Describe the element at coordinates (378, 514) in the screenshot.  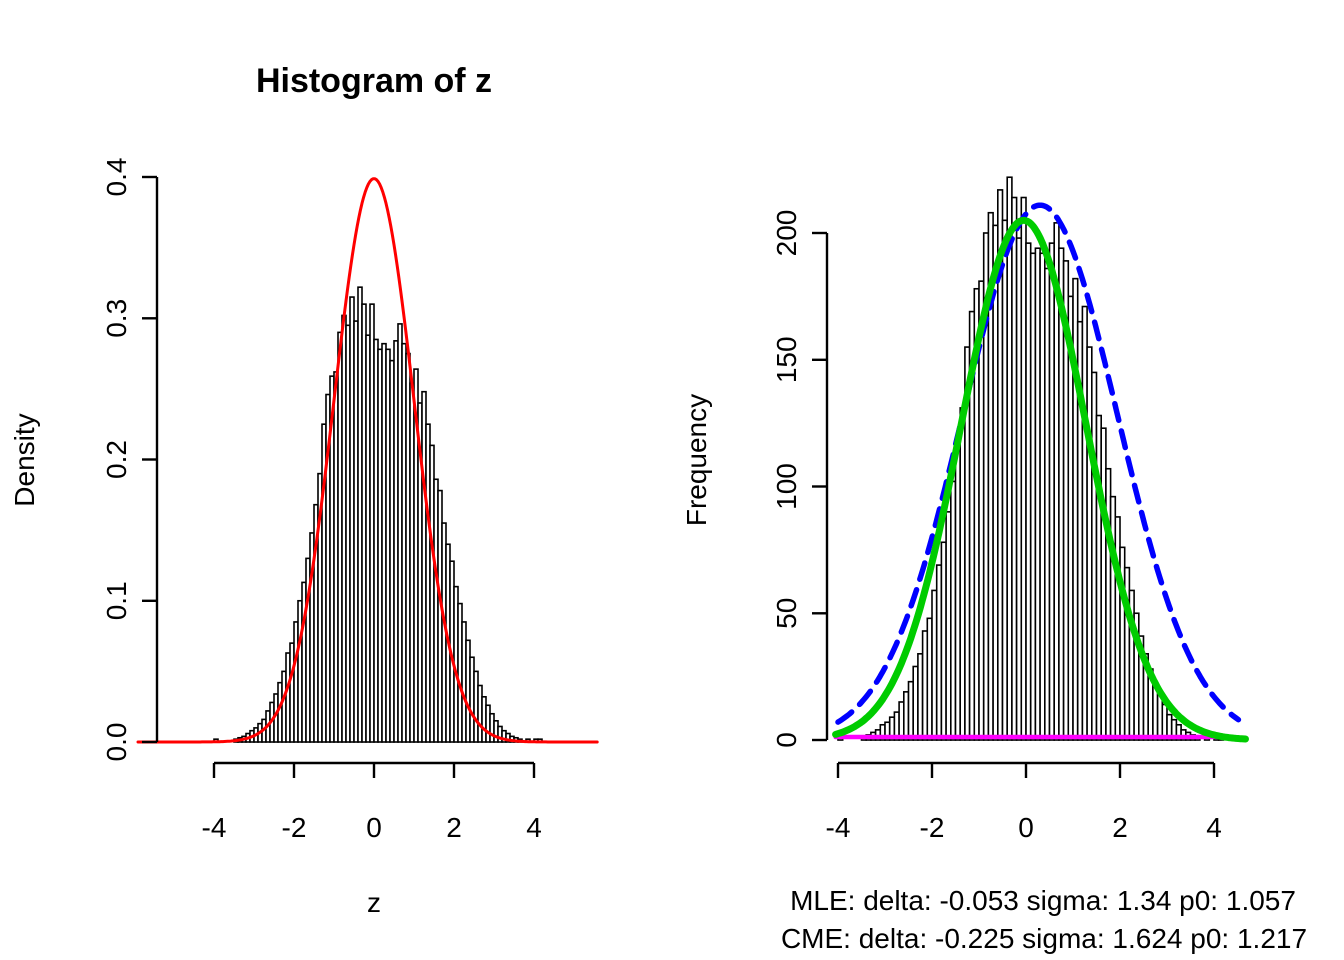
I see `histogram-bars` at that location.